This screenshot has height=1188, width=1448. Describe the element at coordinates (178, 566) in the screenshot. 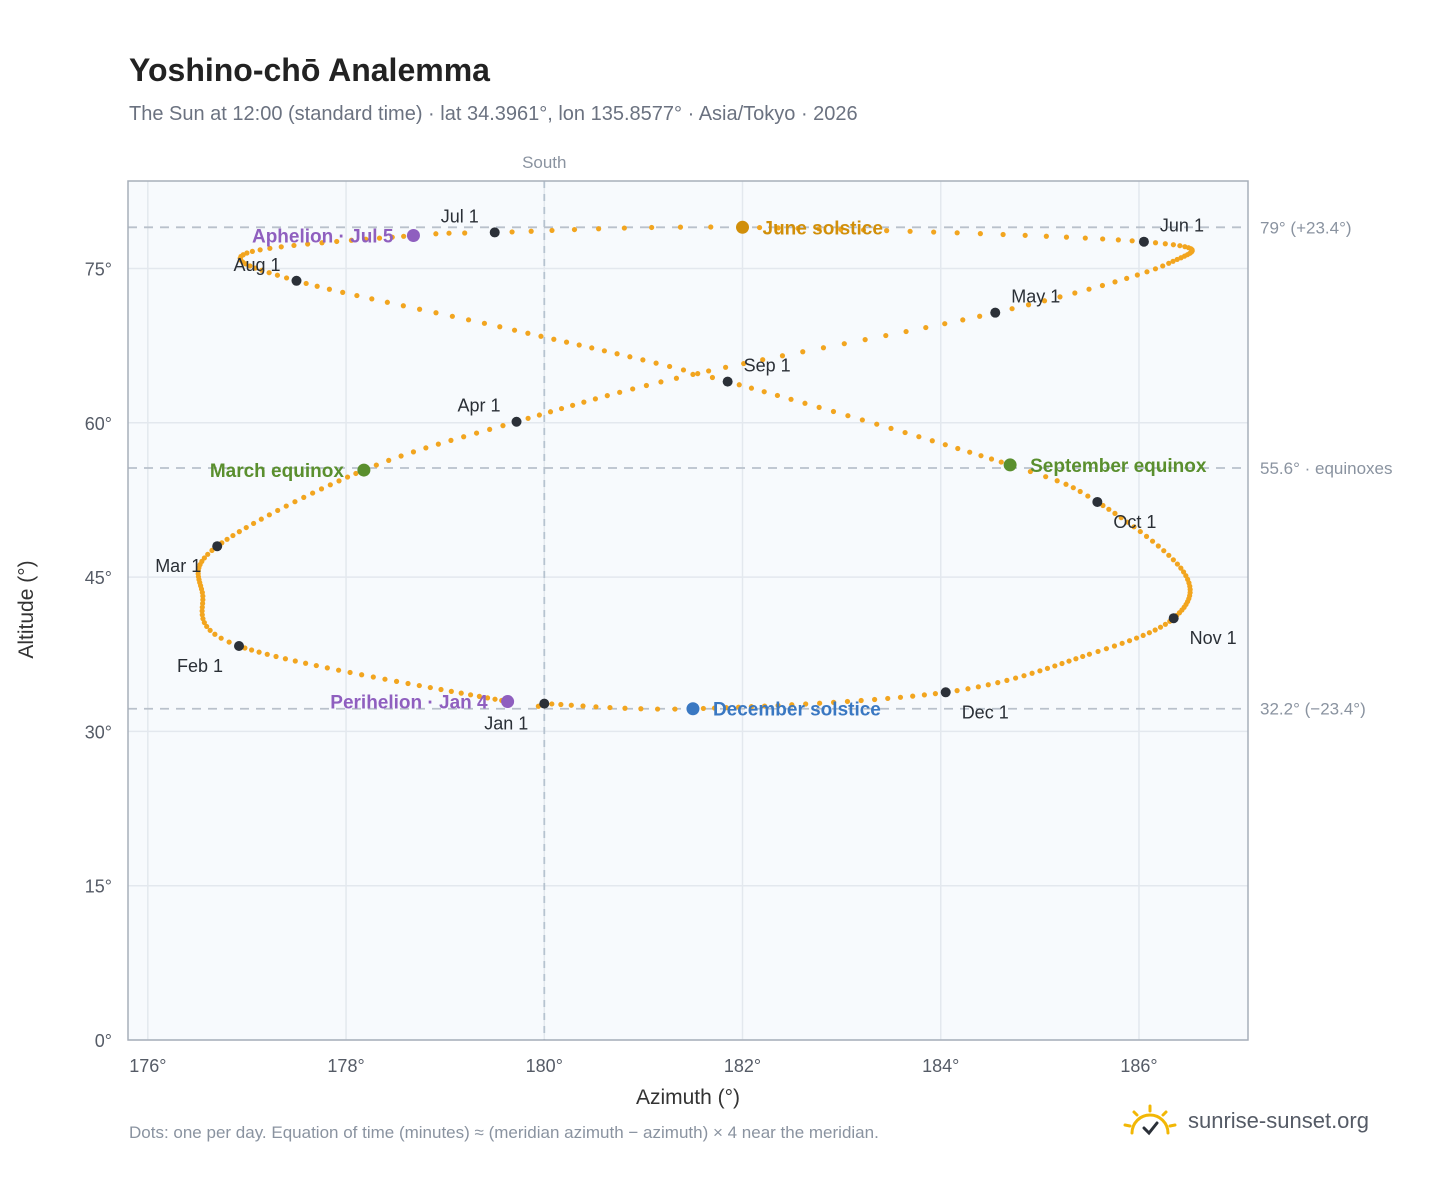

I see `month-label: Mar 1` at that location.